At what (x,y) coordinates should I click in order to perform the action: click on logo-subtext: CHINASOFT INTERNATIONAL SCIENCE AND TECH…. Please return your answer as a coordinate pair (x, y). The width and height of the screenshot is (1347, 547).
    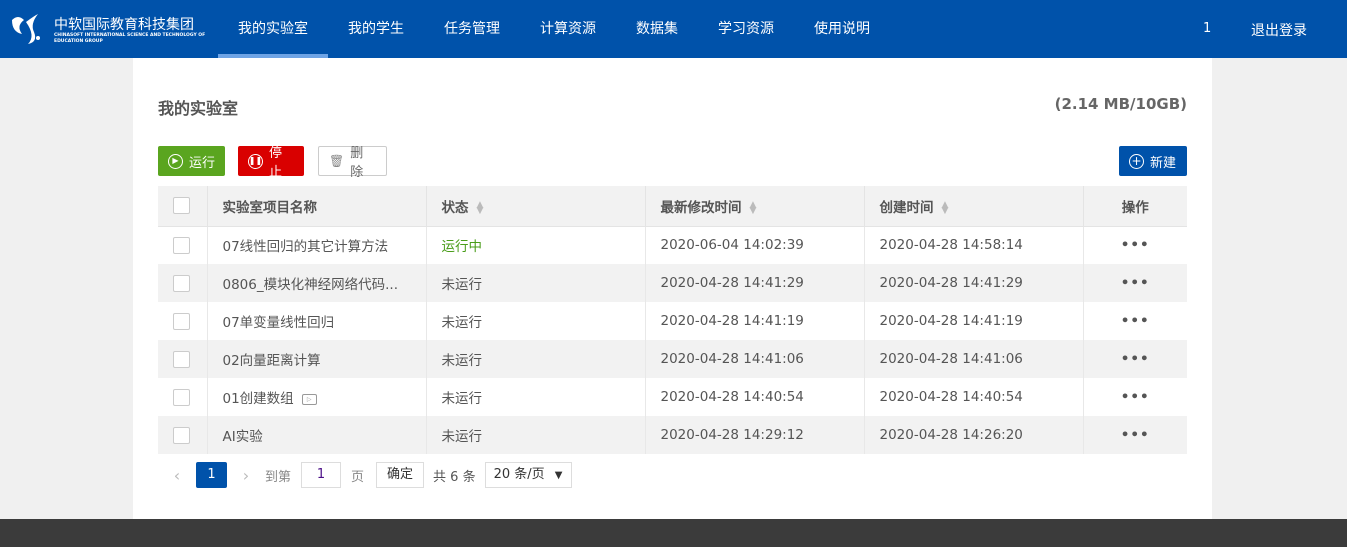
    Looking at the image, I should click on (130, 38).